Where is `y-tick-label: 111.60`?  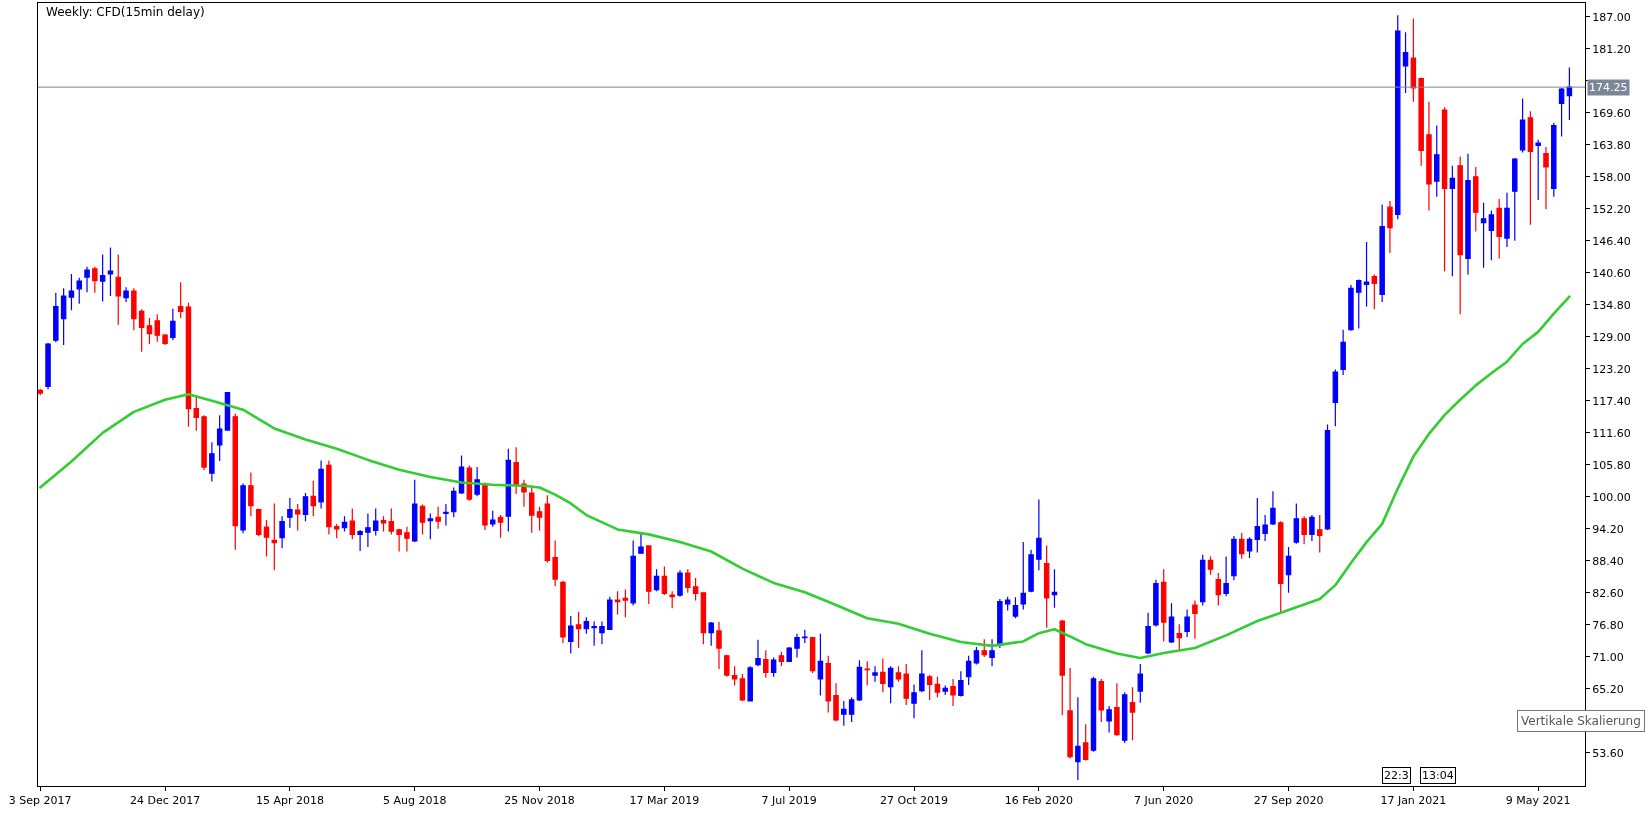 y-tick-label: 111.60 is located at coordinates (1611, 433).